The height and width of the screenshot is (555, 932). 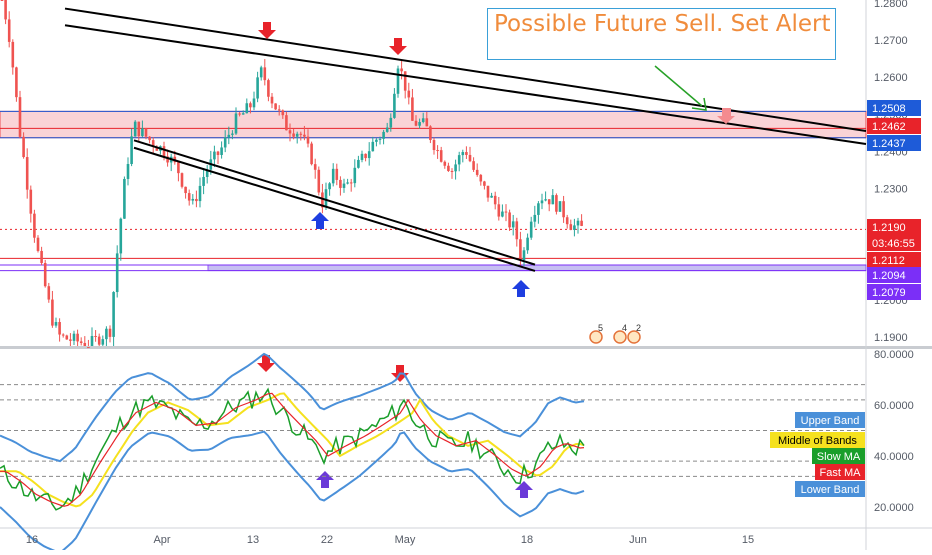 I want to click on price-tick-label: 1.2700, so click(x=891, y=41).